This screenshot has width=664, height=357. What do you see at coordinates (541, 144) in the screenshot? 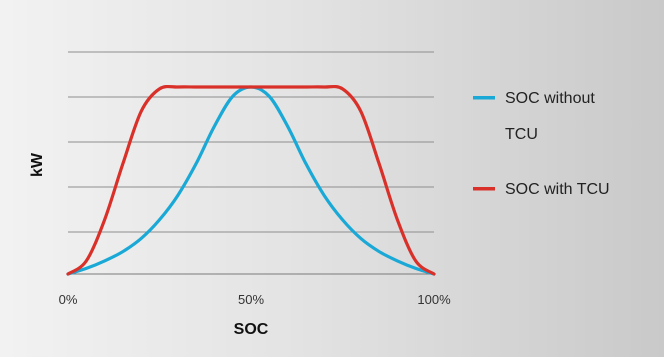
I see `legend: SOC without TCU SOC with TCU` at bounding box center [541, 144].